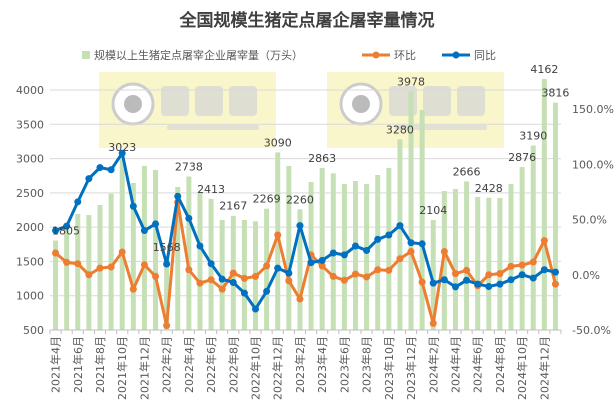  Describe the element at coordinates (400, 129) in the screenshot. I see `data-label: 3280` at that location.